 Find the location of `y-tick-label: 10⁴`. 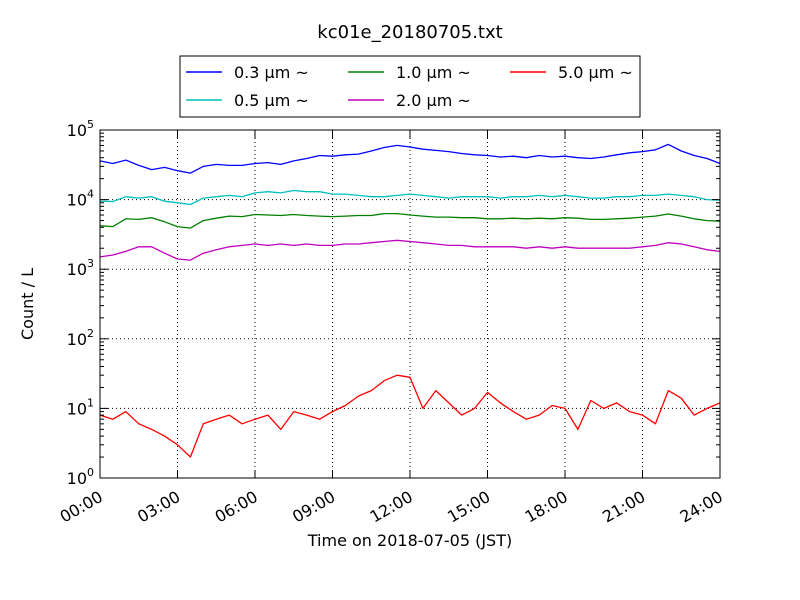

y-tick-label: 10⁴ is located at coordinates (80, 199).